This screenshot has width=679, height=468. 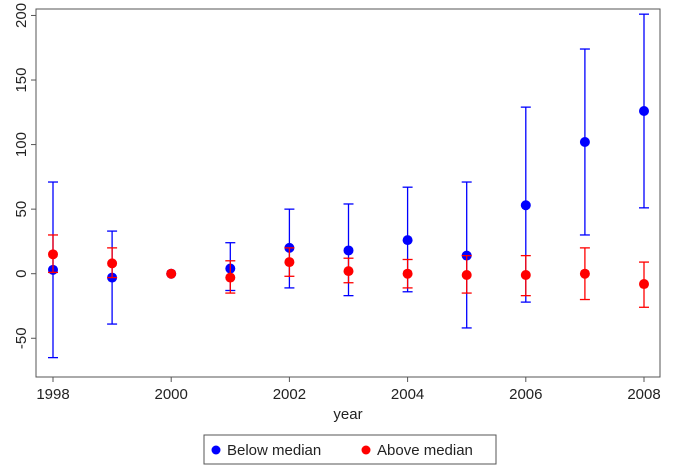 What do you see at coordinates (21, 274) in the screenshot?
I see `y-tick-label: 0` at bounding box center [21, 274].